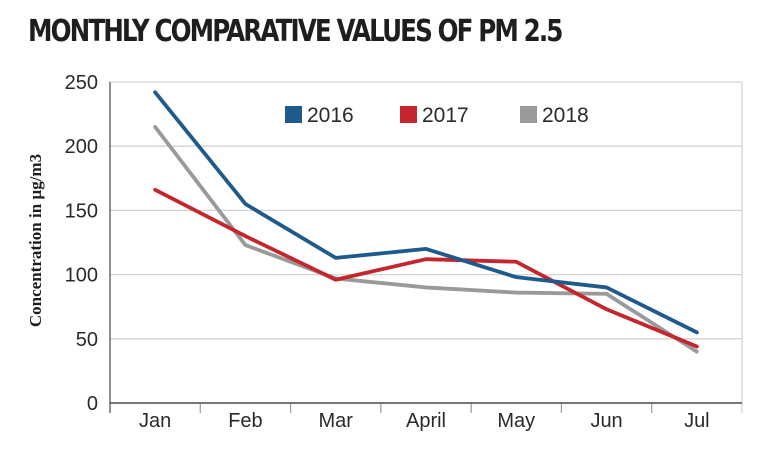 The width and height of the screenshot is (759, 449). I want to click on legend-label: 2018, so click(565, 115).